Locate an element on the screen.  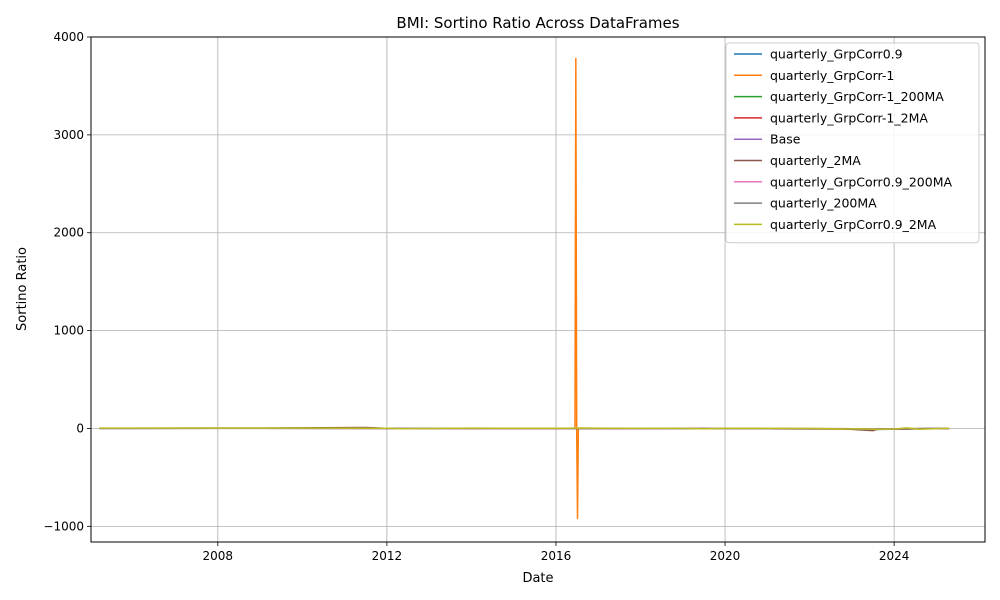
series-line-quarterly_GrpCorr0.9_2MA is located at coordinates (524, 429).